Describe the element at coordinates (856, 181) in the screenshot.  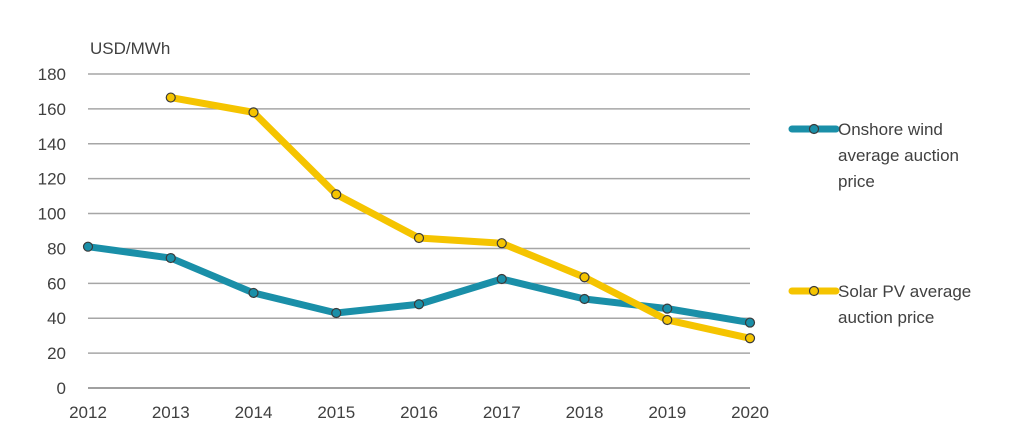
I see `legend-label: price` at that location.